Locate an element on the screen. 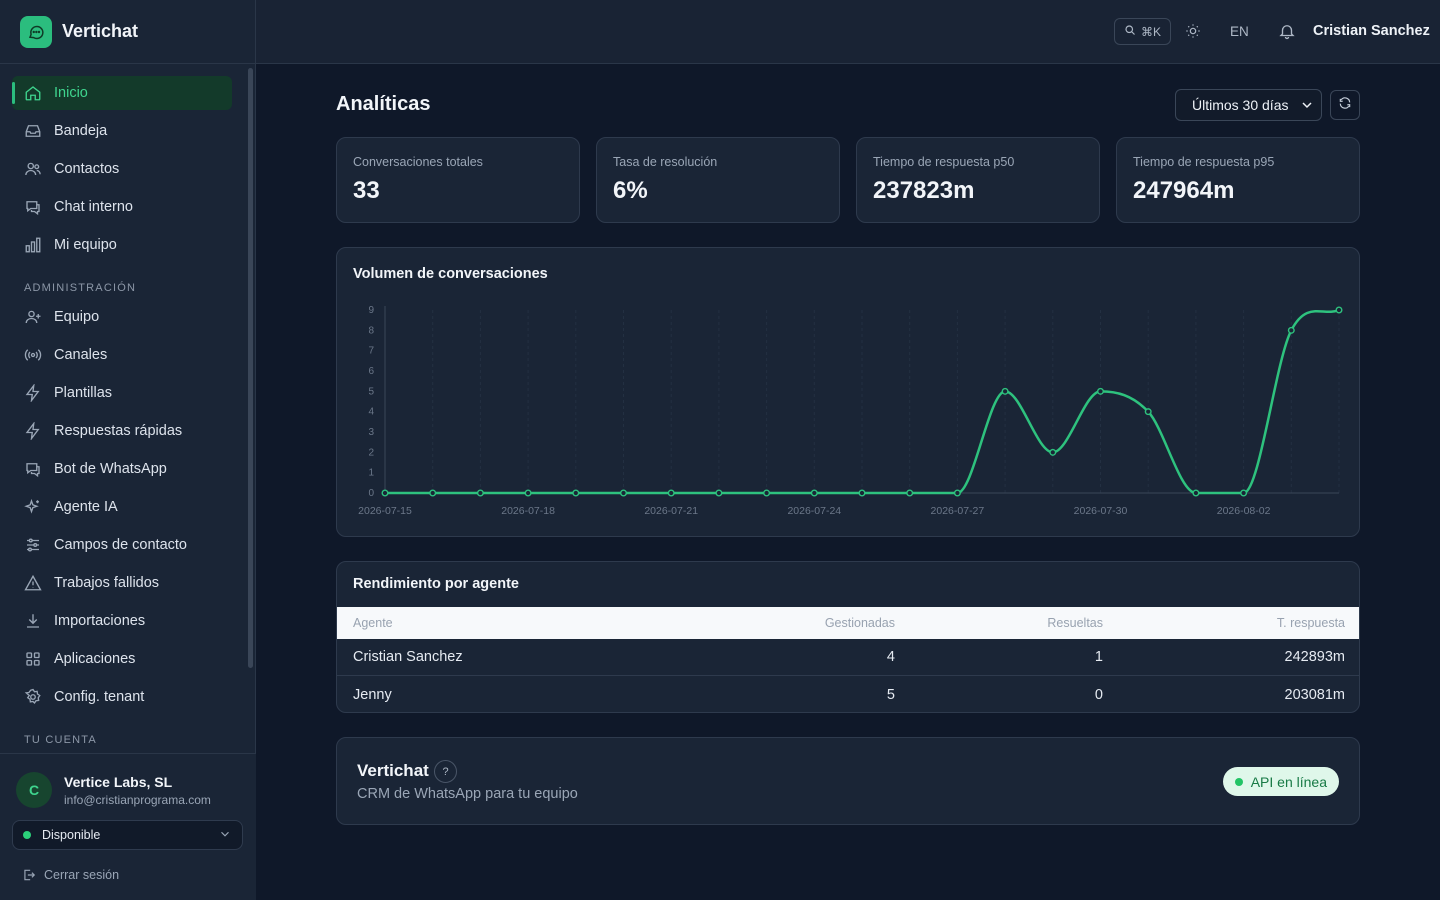 This screenshot has width=1440, height=900. about-subtitle: CRM de WhatsApp para tu equipo is located at coordinates (467, 794).